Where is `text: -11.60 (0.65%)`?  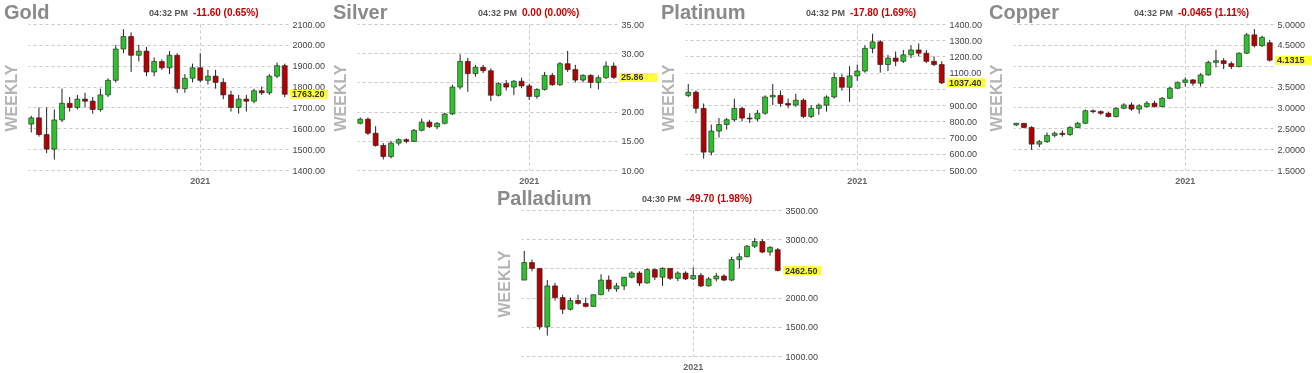
text: -11.60 (0.65%) is located at coordinates (226, 12).